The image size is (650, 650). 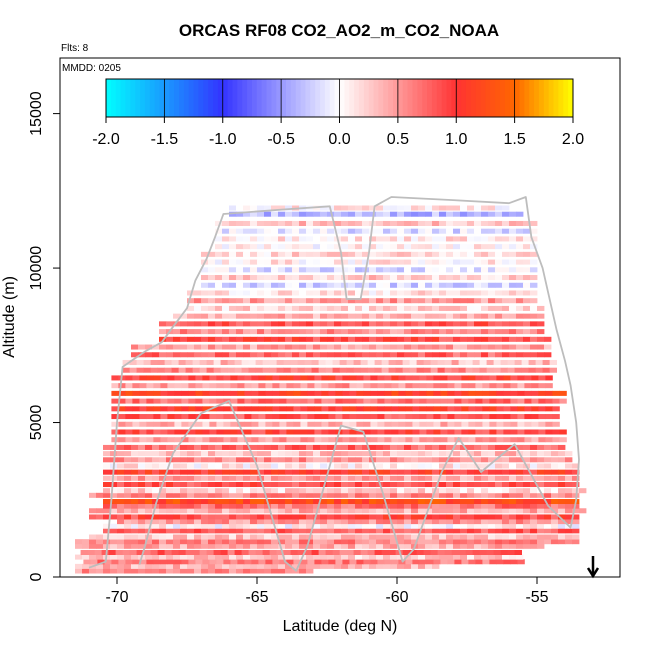 What do you see at coordinates (281, 139) in the screenshot?
I see `colorbar-tick-label: -0.5` at bounding box center [281, 139].